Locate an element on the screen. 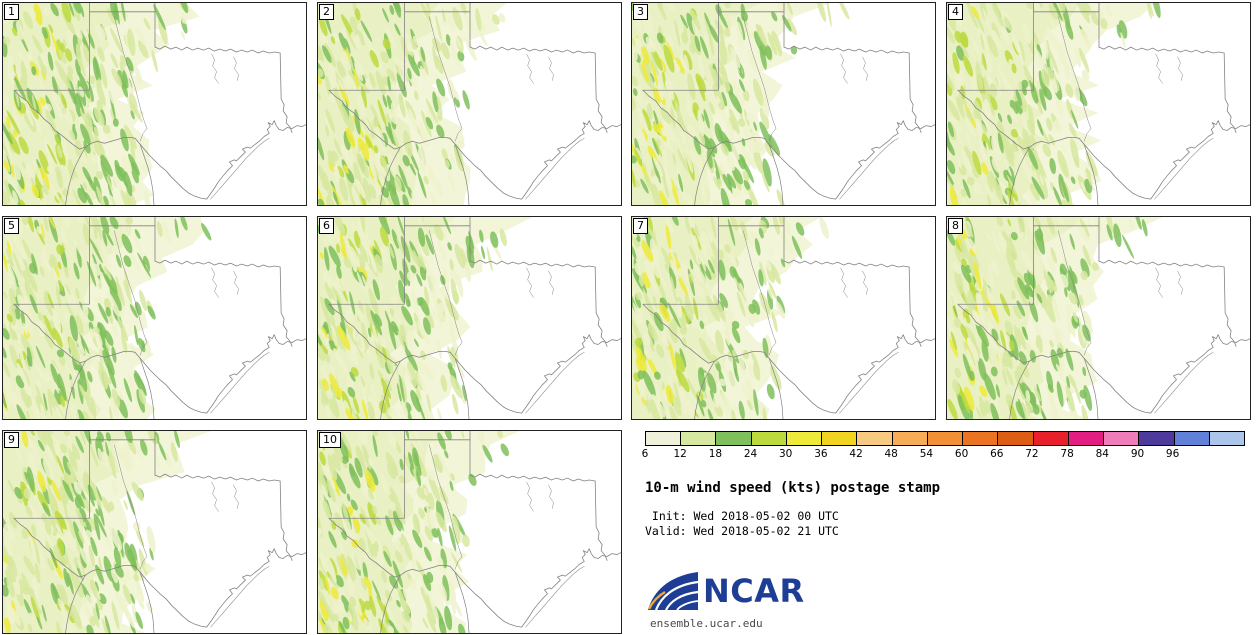 This screenshot has width=1260, height=635. ncar-logo-text: NCAR is located at coordinates (754, 591).